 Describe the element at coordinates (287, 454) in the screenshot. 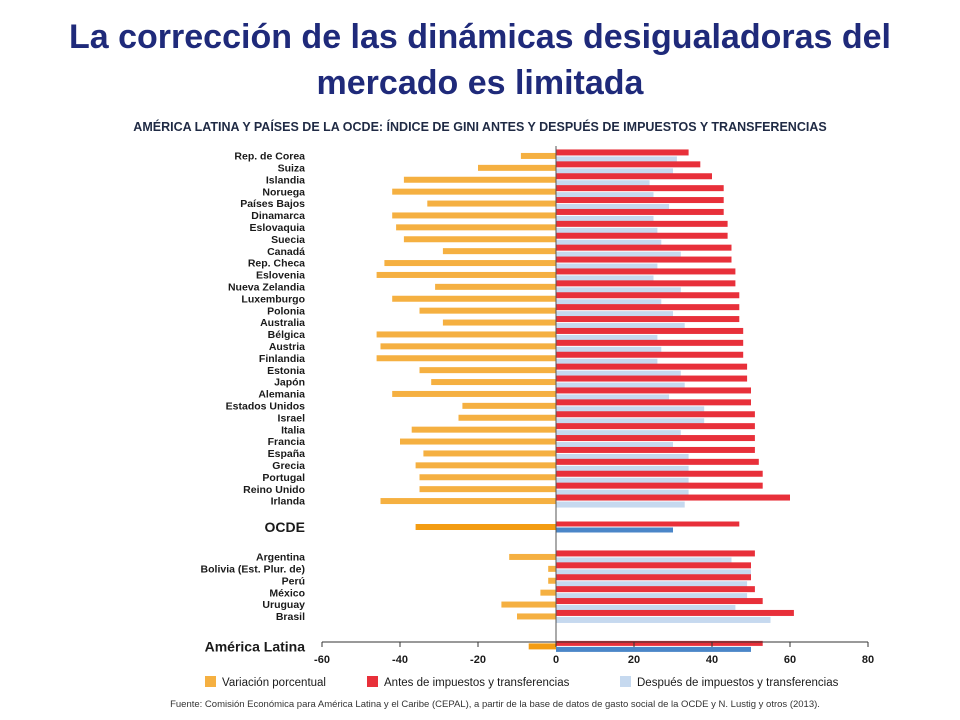

I see `row-label-espana: España` at that location.